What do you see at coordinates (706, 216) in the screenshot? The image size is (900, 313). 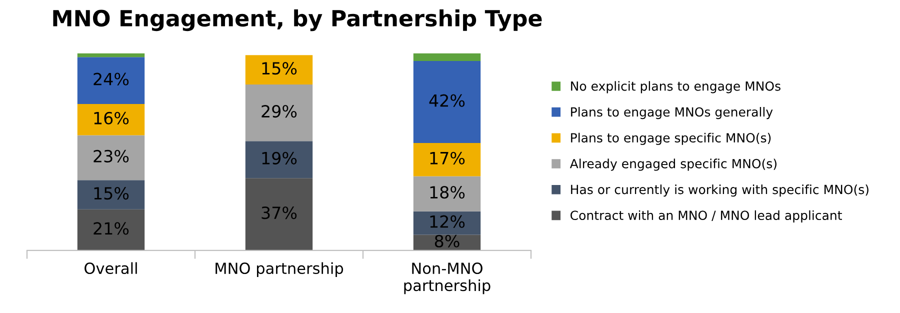 I see `legend-label: Contract with an MNO / MNO lead applicant` at bounding box center [706, 216].